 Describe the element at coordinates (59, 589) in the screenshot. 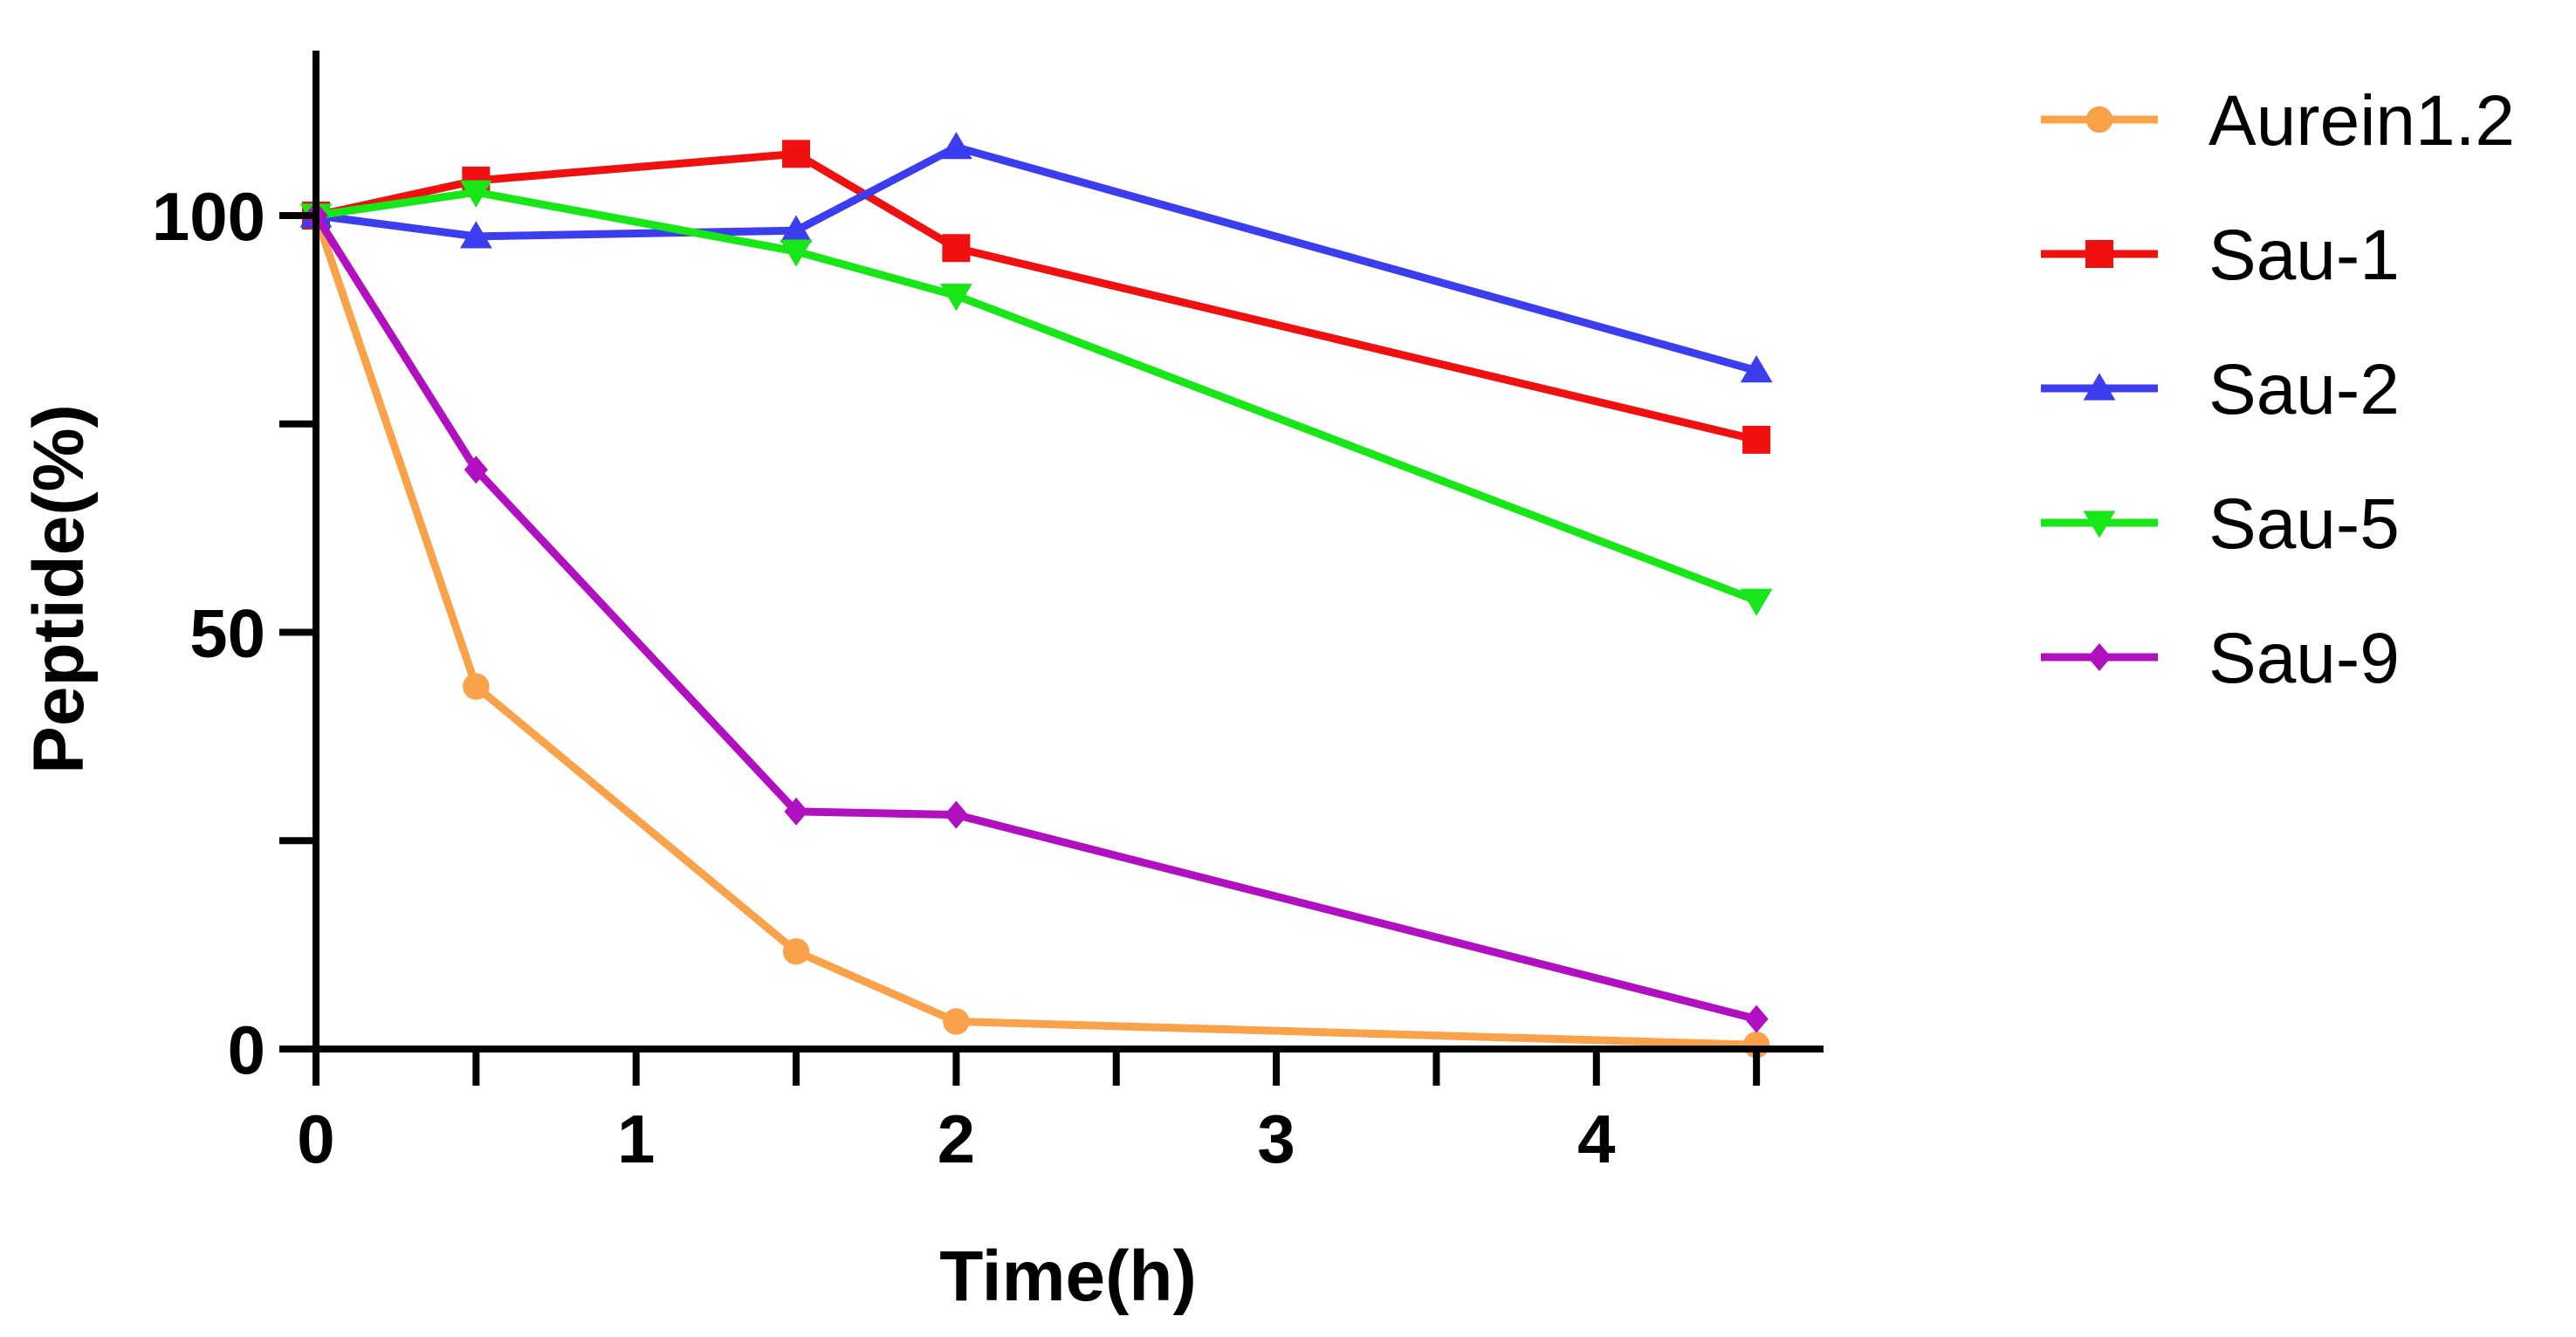

I see `y-axis-title: Peptide(%)` at that location.